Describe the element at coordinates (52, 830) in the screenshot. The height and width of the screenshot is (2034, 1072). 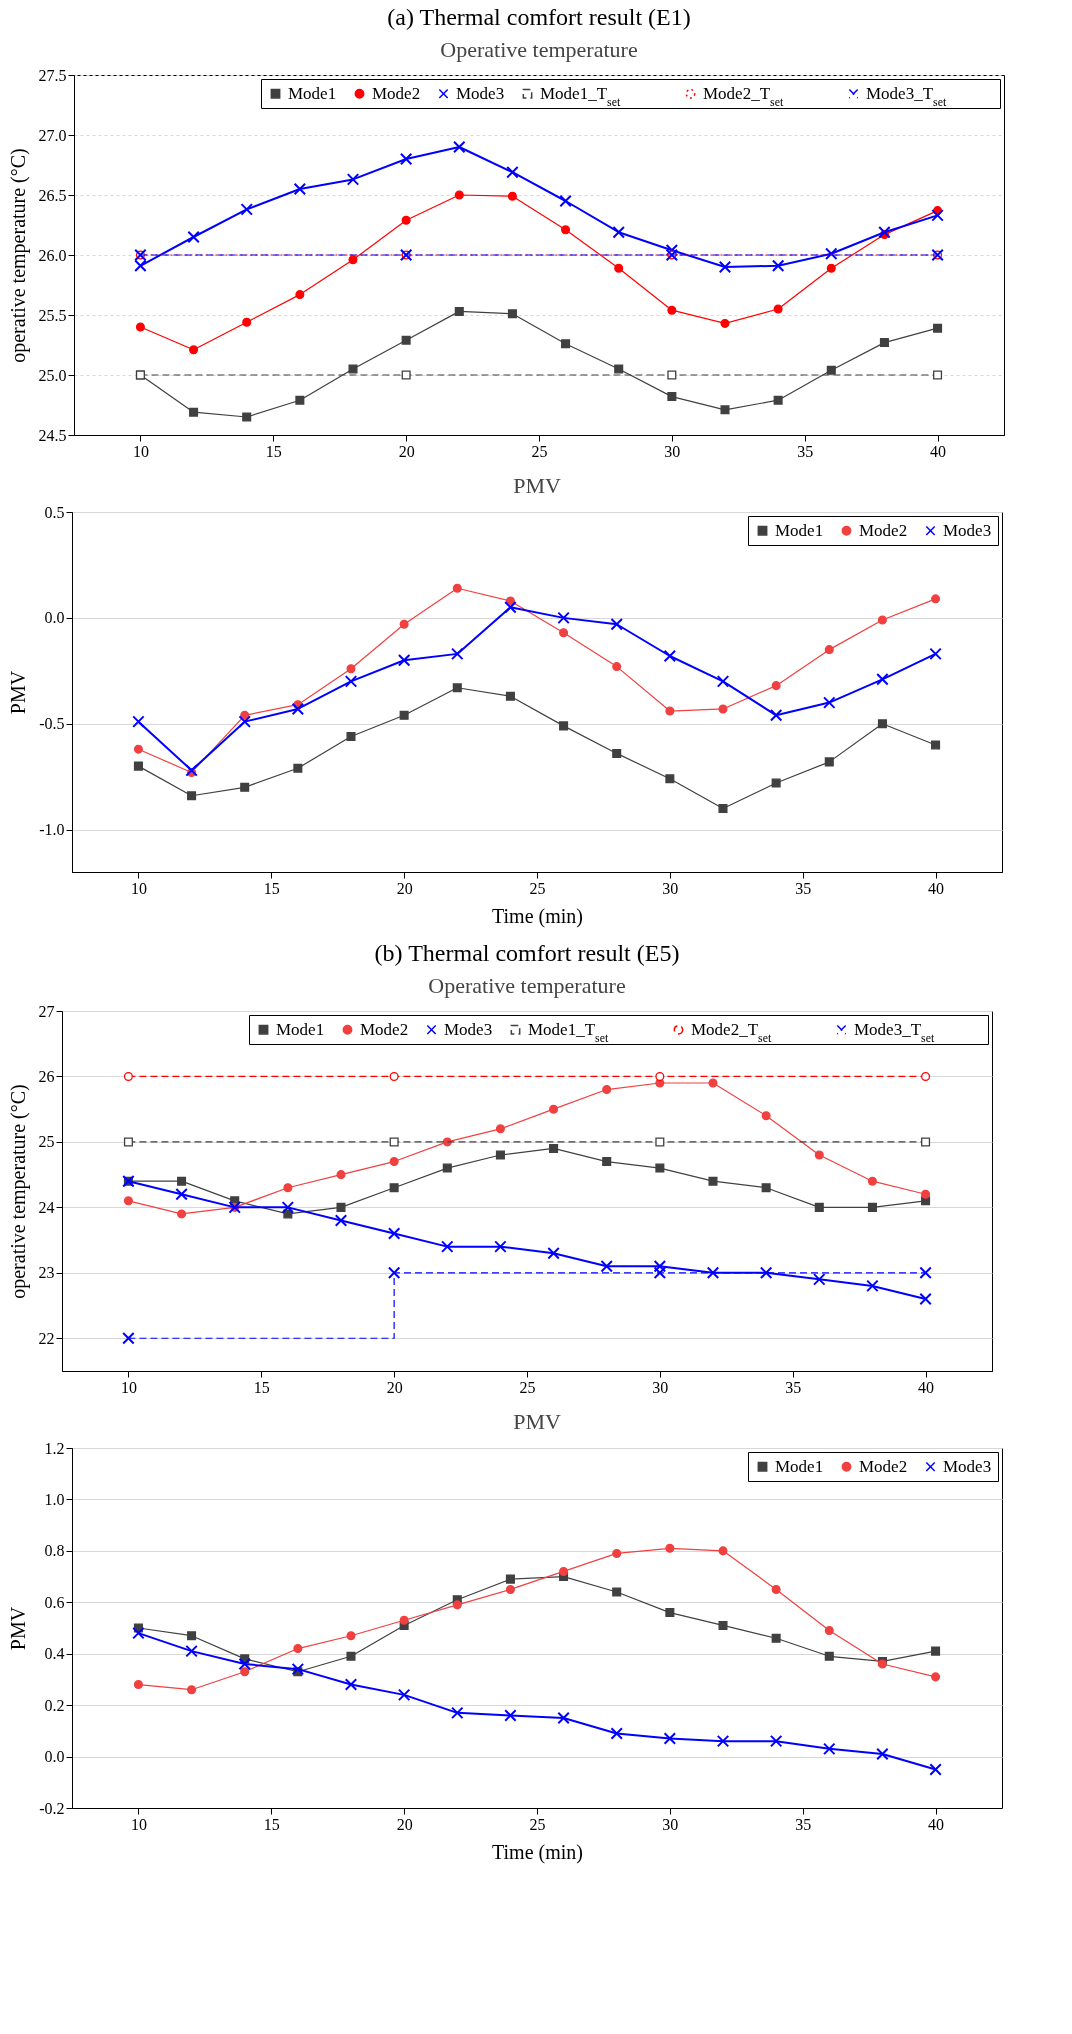
I see `y-tick-label: -1.0` at that location.